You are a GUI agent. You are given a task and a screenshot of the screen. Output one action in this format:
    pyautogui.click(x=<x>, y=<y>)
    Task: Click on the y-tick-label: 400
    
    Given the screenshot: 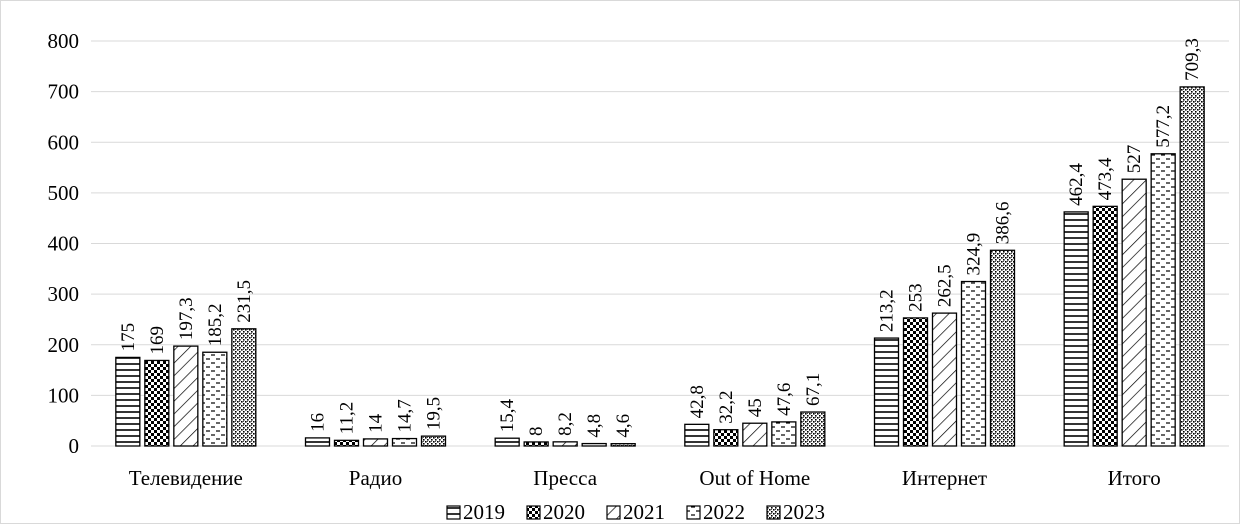 What is the action you would take?
    pyautogui.click(x=64, y=244)
    